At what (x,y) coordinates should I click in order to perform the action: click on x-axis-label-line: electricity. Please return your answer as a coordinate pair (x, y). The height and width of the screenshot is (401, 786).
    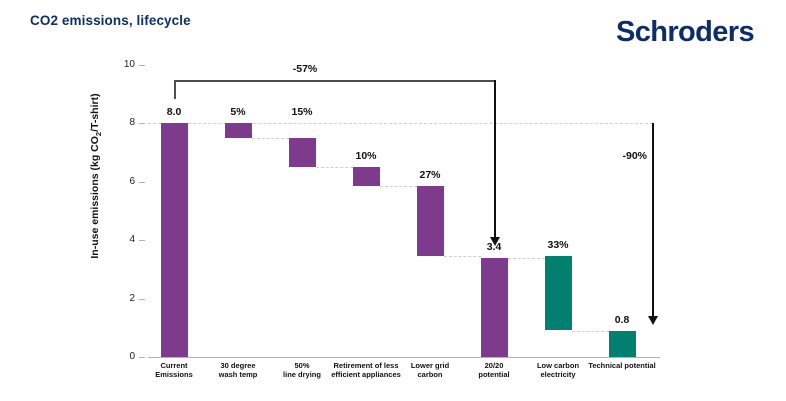
    Looking at the image, I should click on (558, 374).